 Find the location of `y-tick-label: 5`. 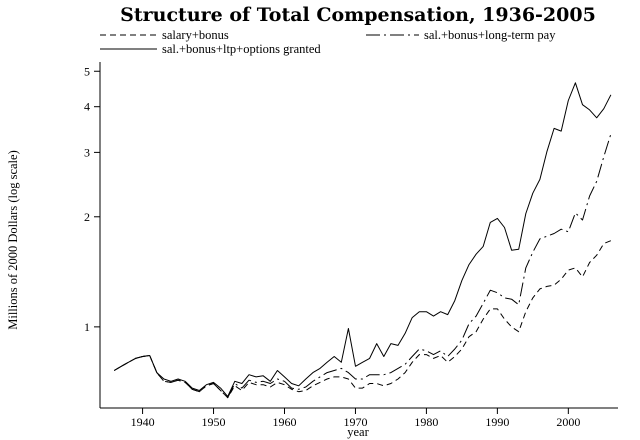

y-tick-label: 5 is located at coordinates (87, 71).